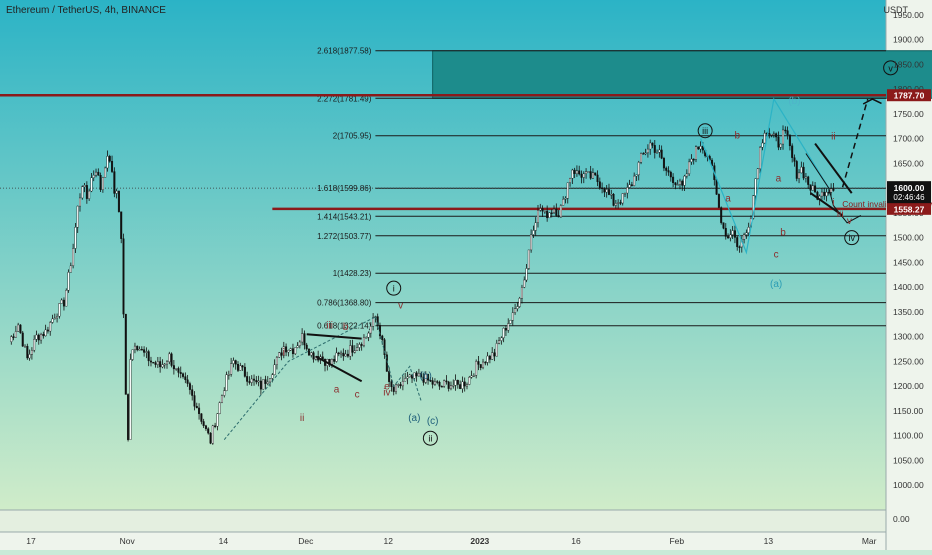 Image resolution: width=932 pixels, height=555 pixels. What do you see at coordinates (337, 390) in the screenshot?
I see `wave-label-4: a` at bounding box center [337, 390].